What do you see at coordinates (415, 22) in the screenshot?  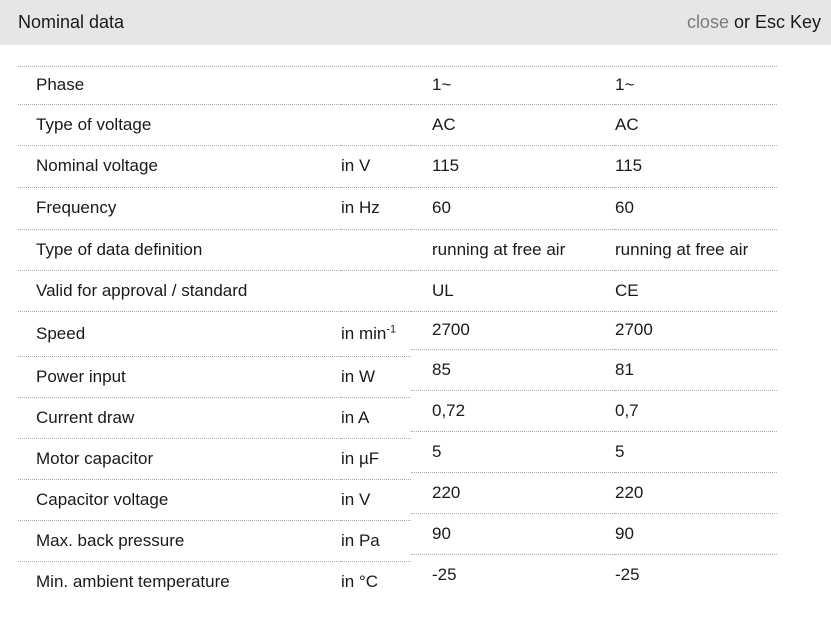 I see `modal-header: Nominal data close or Esc Key` at bounding box center [415, 22].